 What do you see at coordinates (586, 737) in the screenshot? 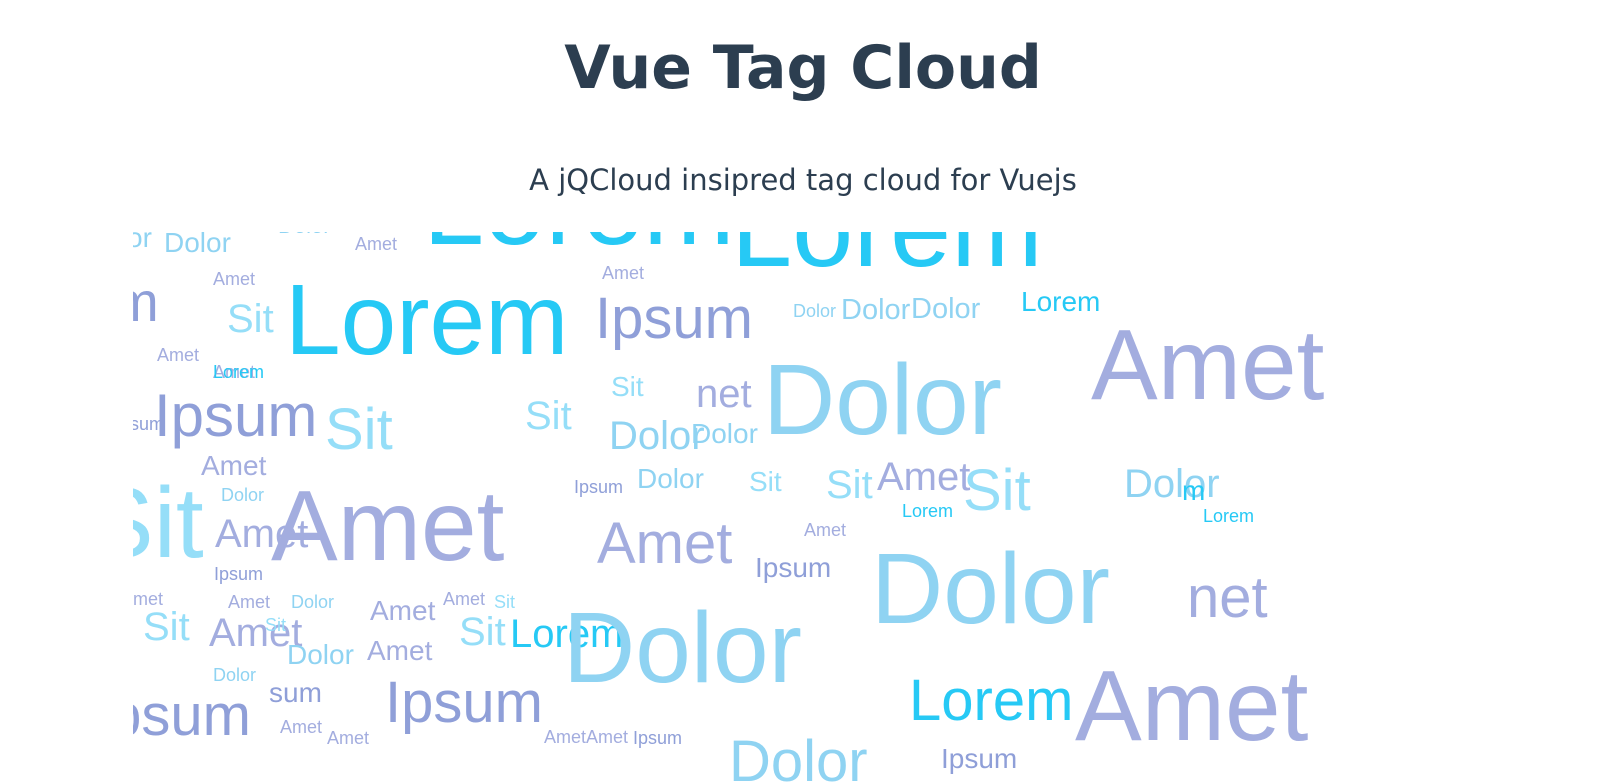
I see `tag-word-amet: AmetAmet` at bounding box center [586, 737].